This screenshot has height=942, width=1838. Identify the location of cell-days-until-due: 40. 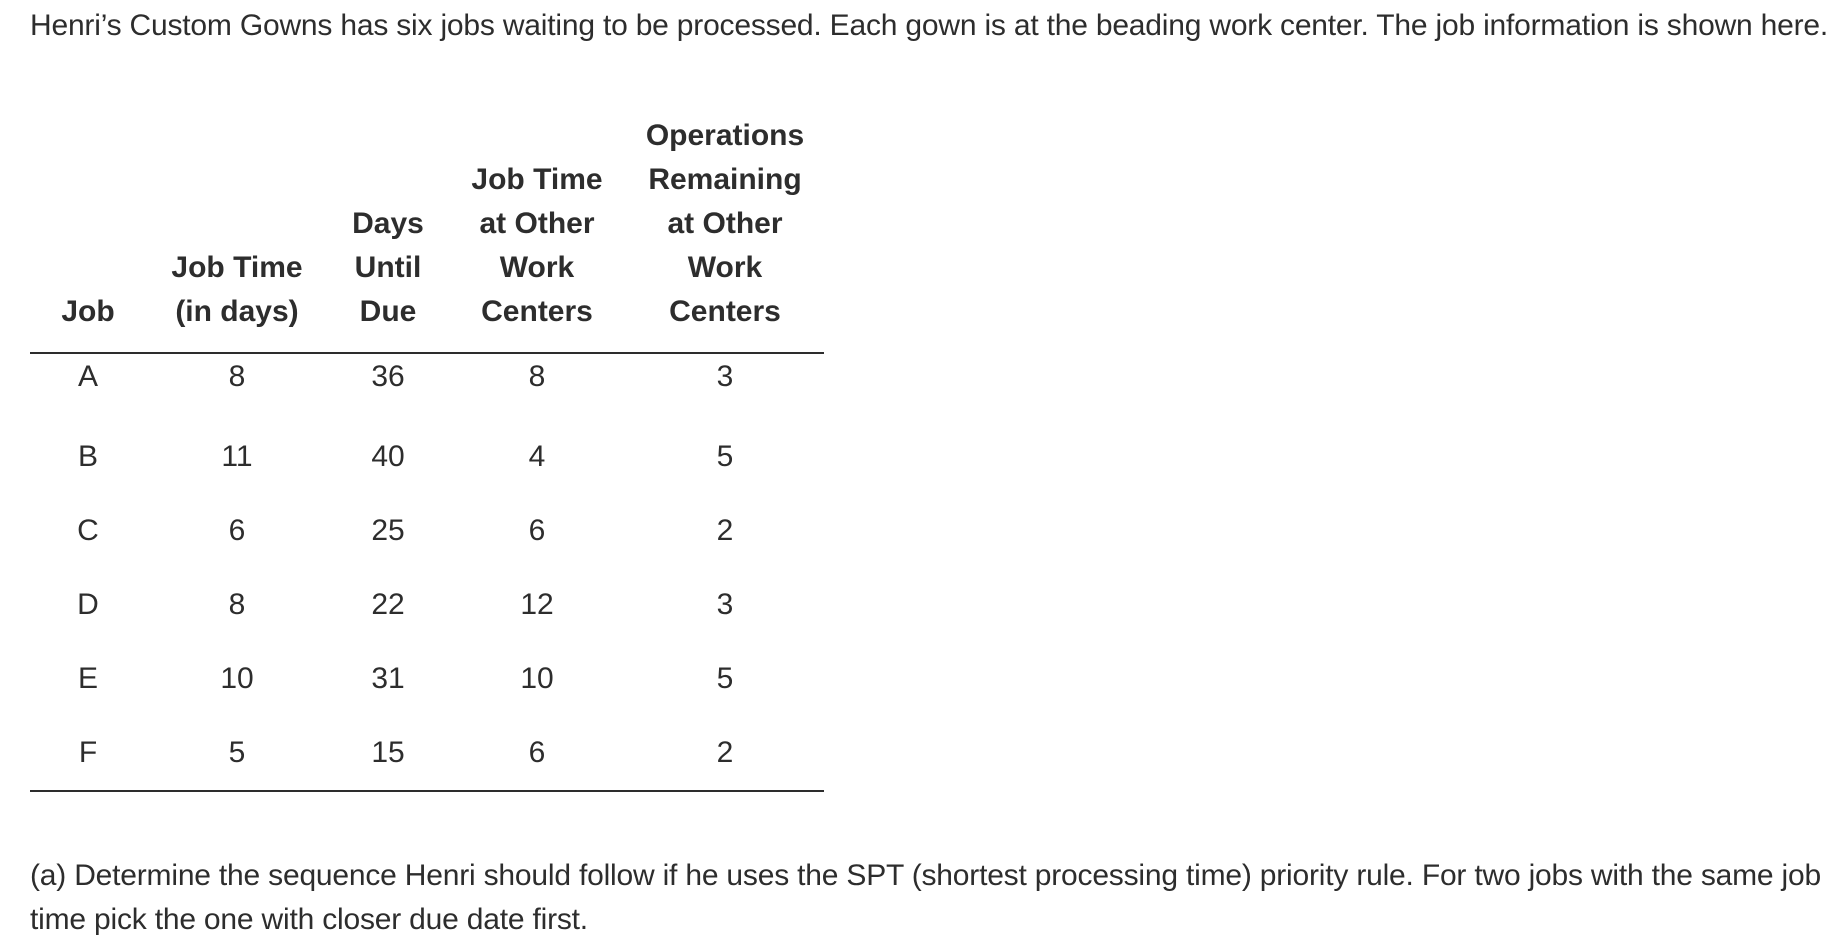
(388, 456).